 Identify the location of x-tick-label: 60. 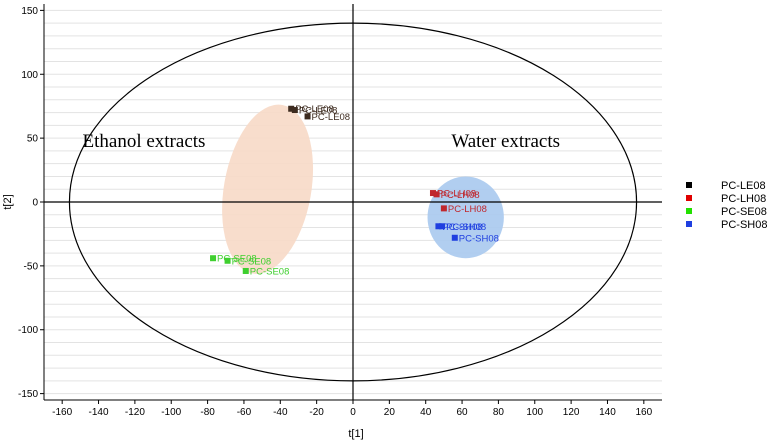
(462, 412).